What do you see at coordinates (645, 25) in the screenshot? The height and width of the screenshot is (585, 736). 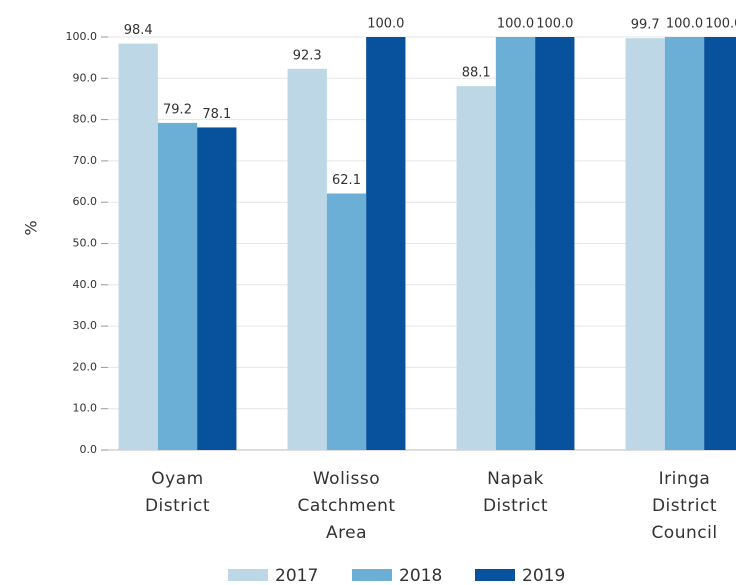 I see `data-label: 99.7` at bounding box center [645, 25].